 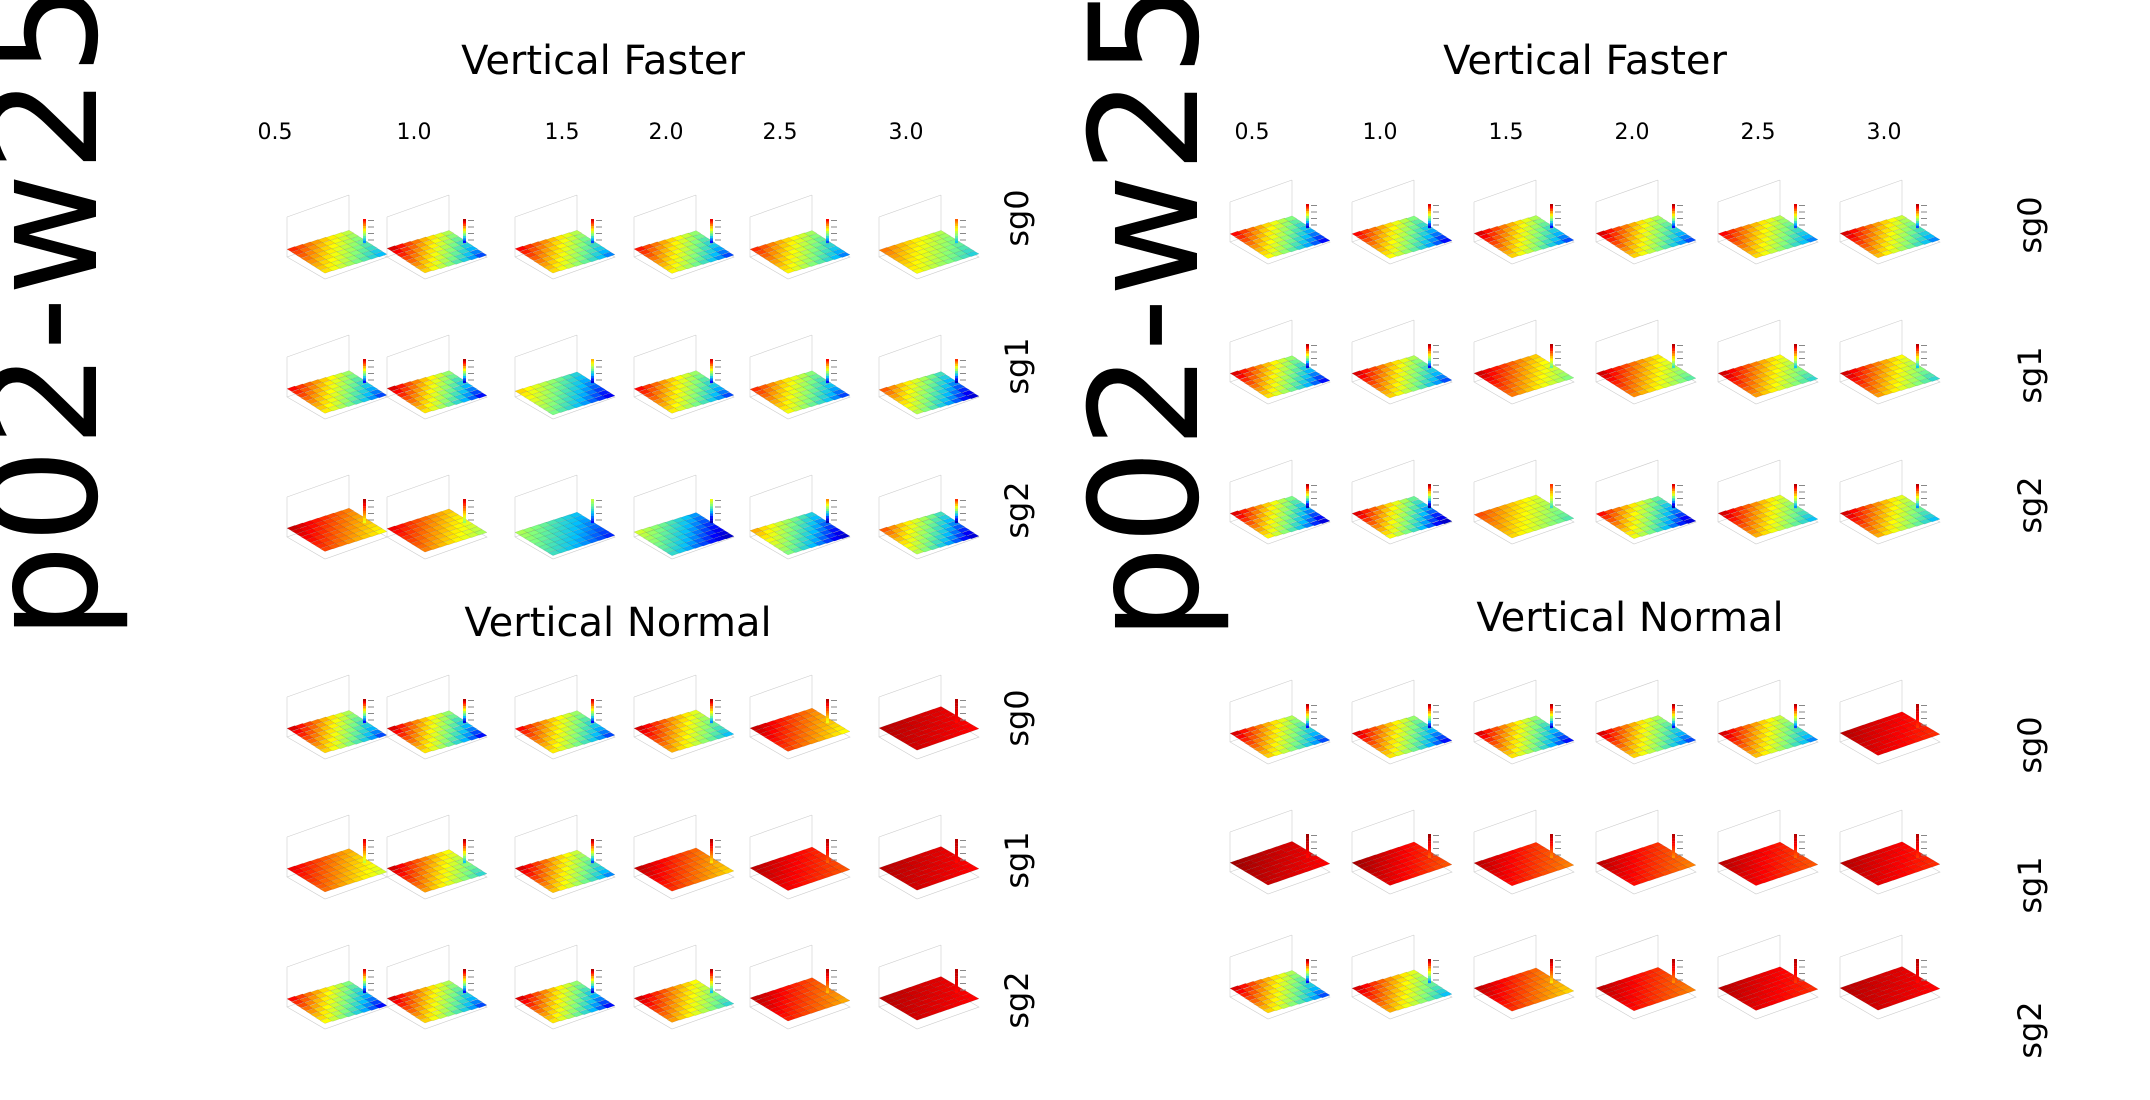 What do you see at coordinates (800, 237) in the screenshot?
I see `surface-plot-hs01-faster-r0-c4` at bounding box center [800, 237].